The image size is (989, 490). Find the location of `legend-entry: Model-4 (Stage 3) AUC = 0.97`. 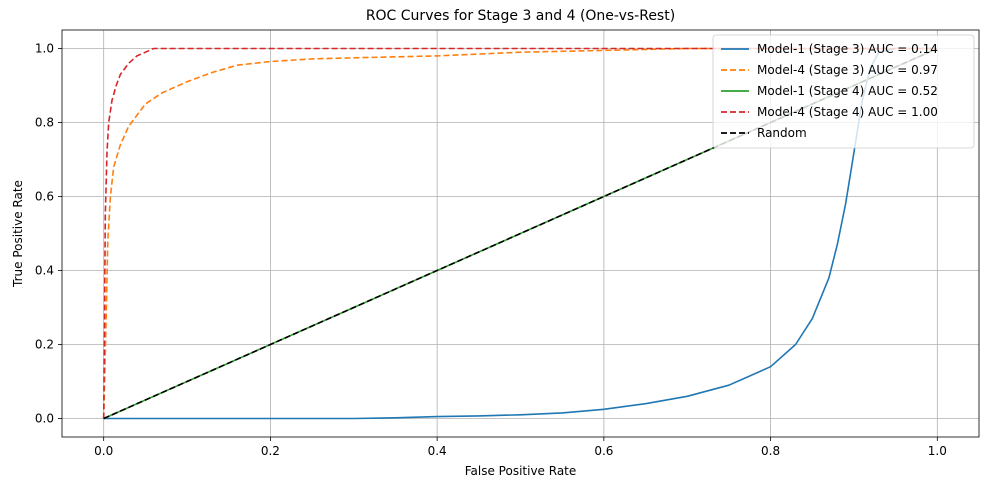

legend-entry: Model-4 (Stage 3) AUC = 0.97 is located at coordinates (847, 70).